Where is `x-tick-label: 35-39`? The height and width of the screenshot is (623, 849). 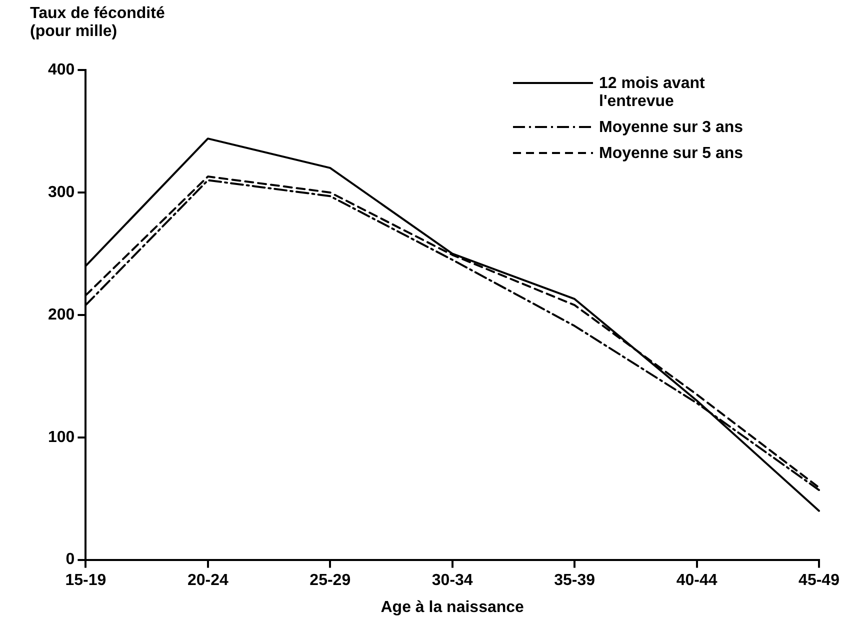
x-tick-label: 35-39 is located at coordinates (575, 580).